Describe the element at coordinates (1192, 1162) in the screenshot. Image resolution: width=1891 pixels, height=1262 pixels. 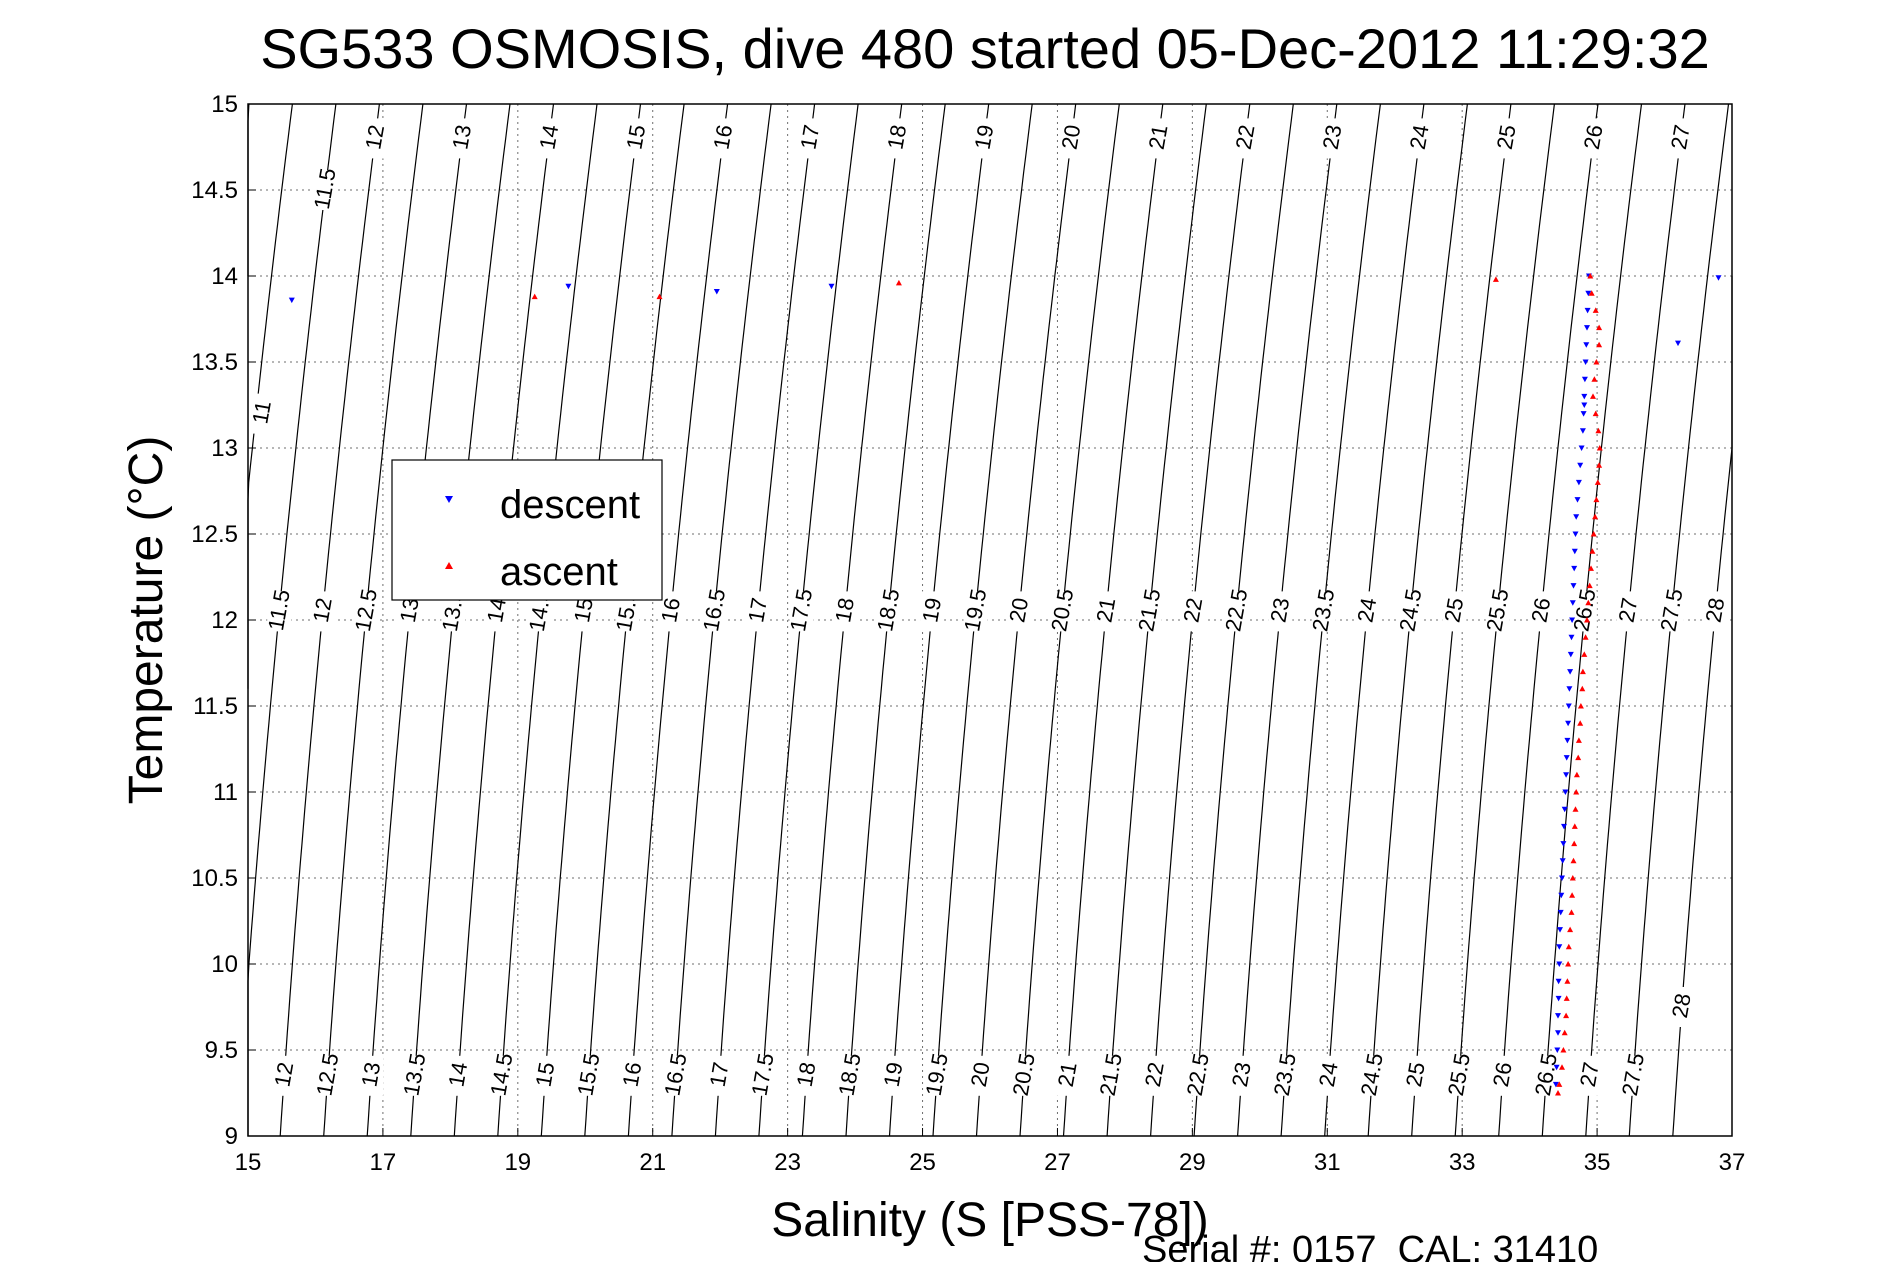
I see `x-tick-label: 29` at that location.